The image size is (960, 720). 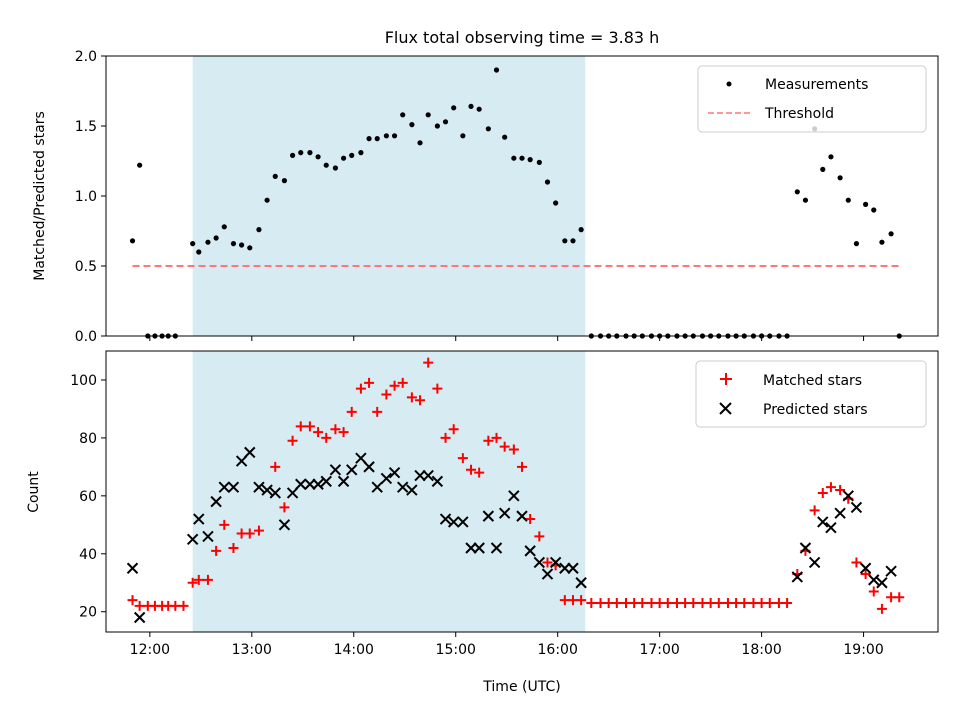 I want to click on y-tick-label: 80, so click(x=88, y=439).